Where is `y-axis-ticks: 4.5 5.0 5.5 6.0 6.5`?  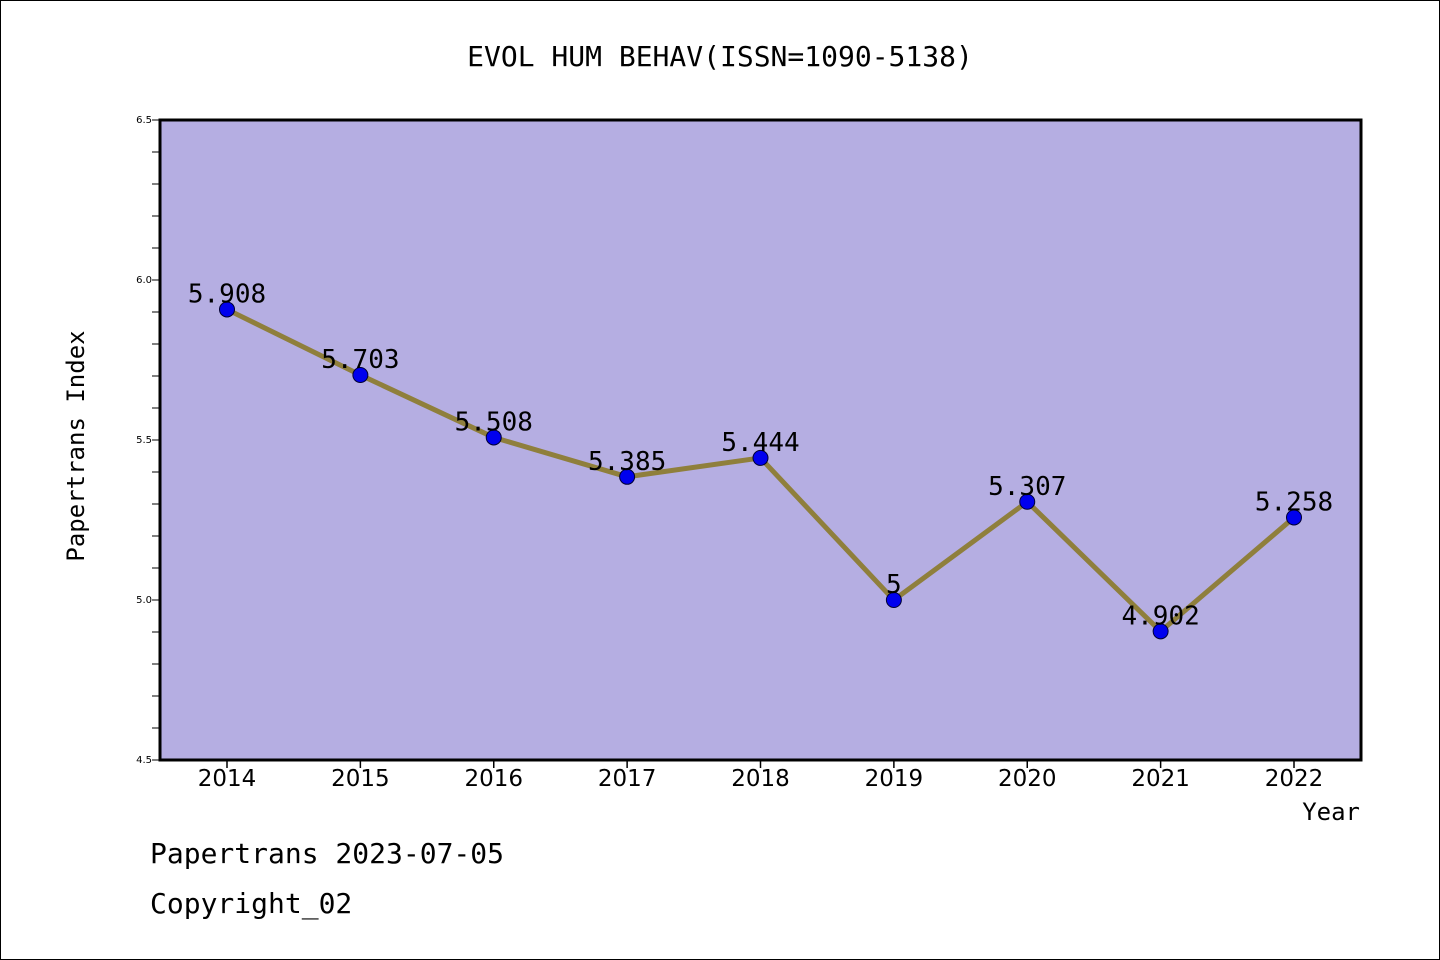
y-axis-ticks: 4.5 5.0 5.5 6.0 6.5 is located at coordinates (148, 440).